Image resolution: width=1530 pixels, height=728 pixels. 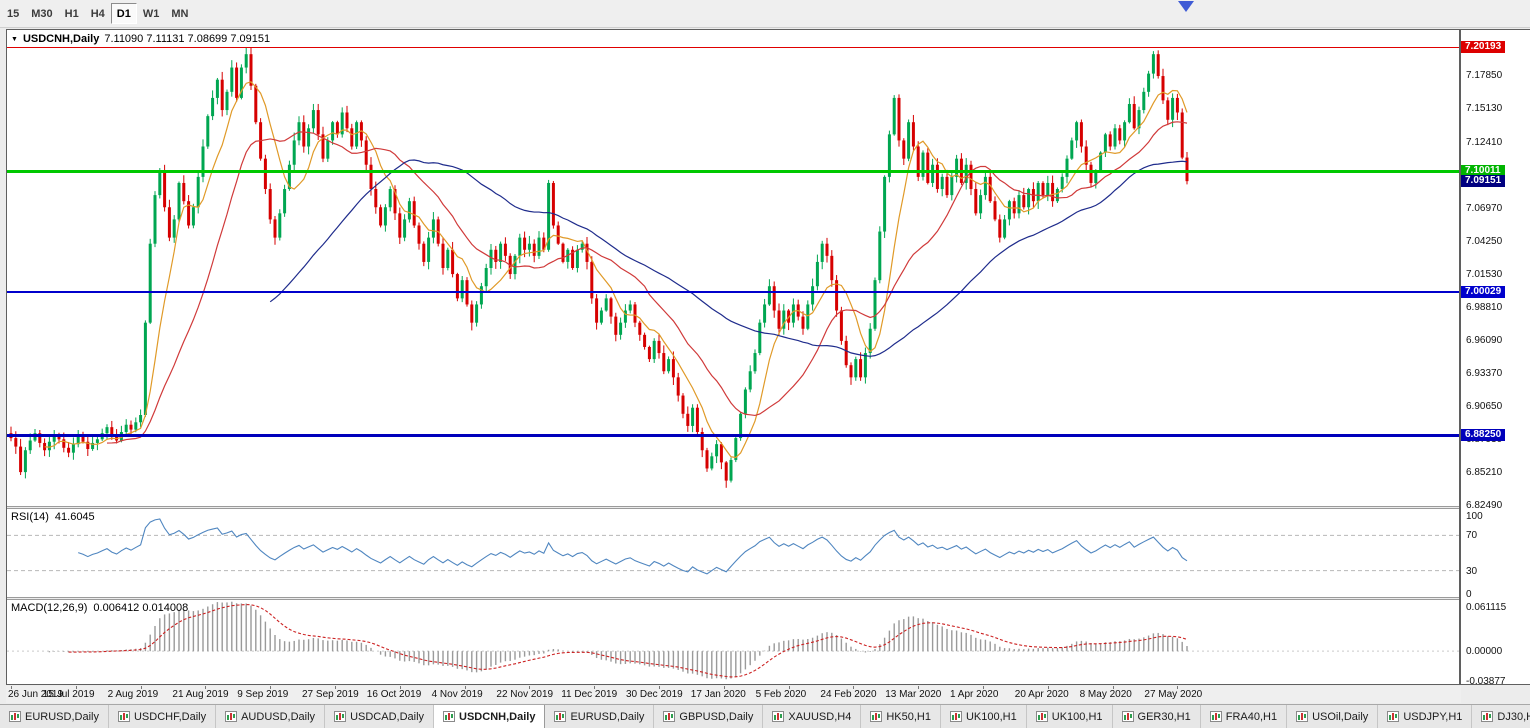 What do you see at coordinates (1513, 716) in the screenshot?
I see `tab-label: DJ30,H1` at bounding box center [1513, 716].